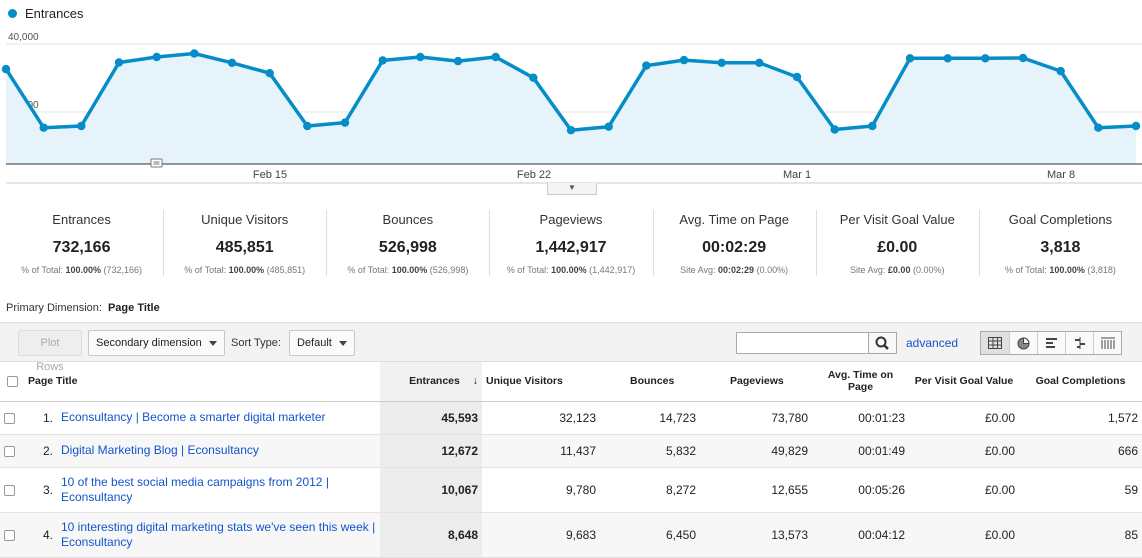  I want to click on scorecard-value: 1,442,917, so click(571, 247).